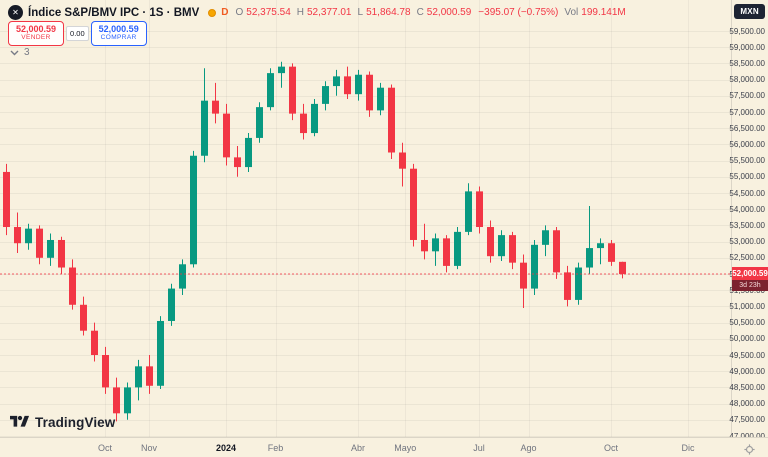 Image resolution: width=768 pixels, height=457 pixels. I want to click on price-tick-label: 56,000.00, so click(747, 144).